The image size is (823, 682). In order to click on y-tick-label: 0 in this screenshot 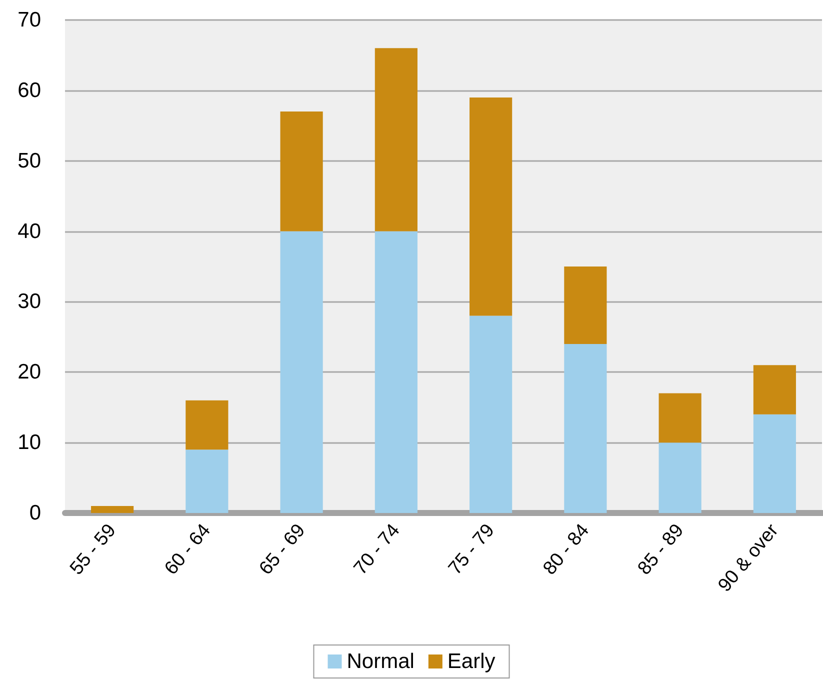, I will do `click(35, 513)`.